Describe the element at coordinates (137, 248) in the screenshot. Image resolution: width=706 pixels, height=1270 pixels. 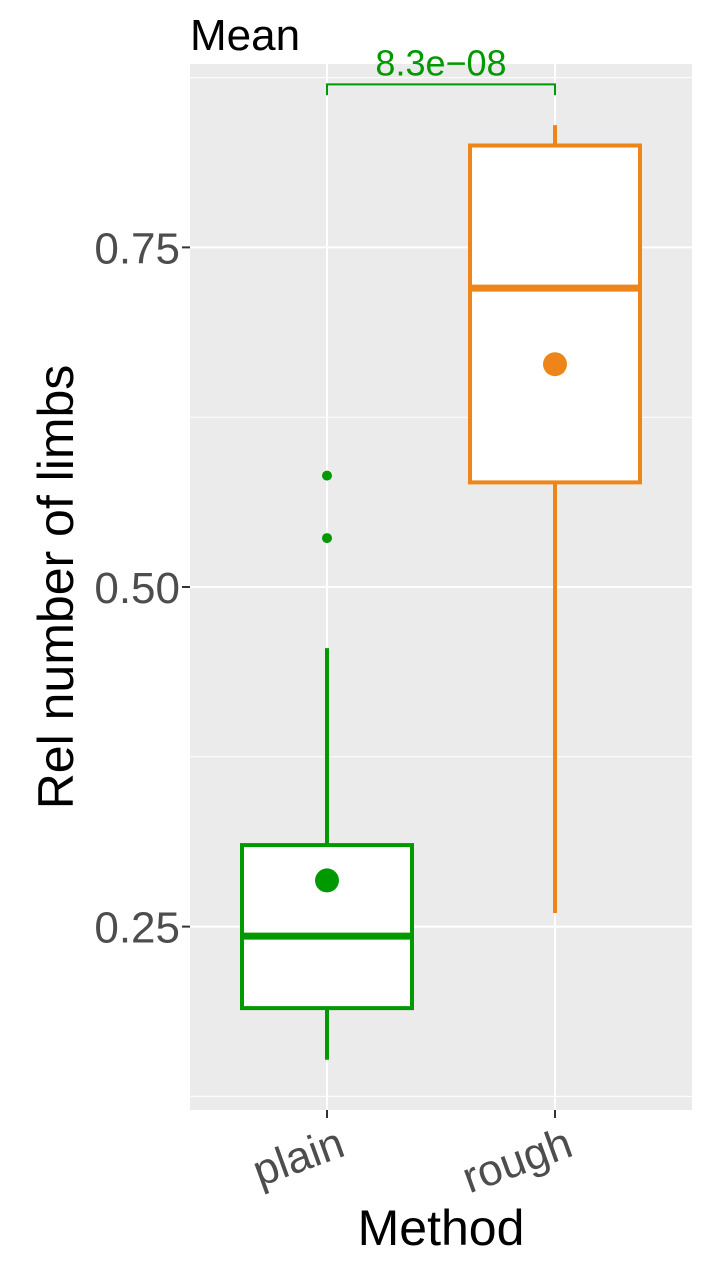
I see `y-tick-label: 0.75` at that location.